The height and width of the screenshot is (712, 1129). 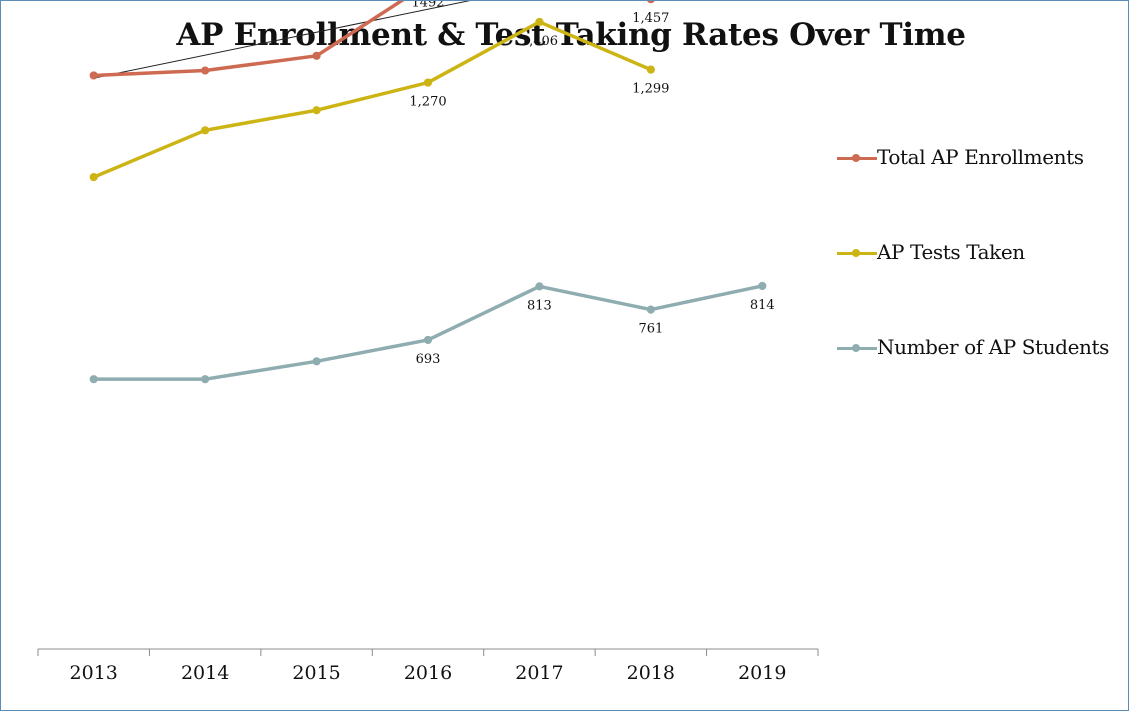 I want to click on x-tick-label-2014: 2014, so click(x=205, y=673).